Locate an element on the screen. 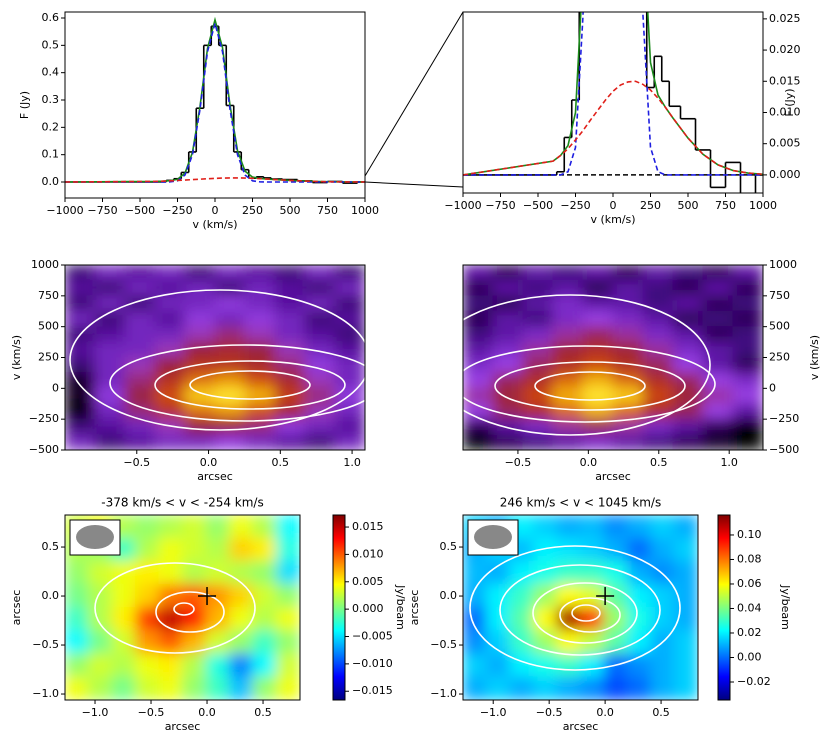 The width and height of the screenshot is (830, 750). colorbar-tick-label: −0.015 is located at coordinates (372, 690).